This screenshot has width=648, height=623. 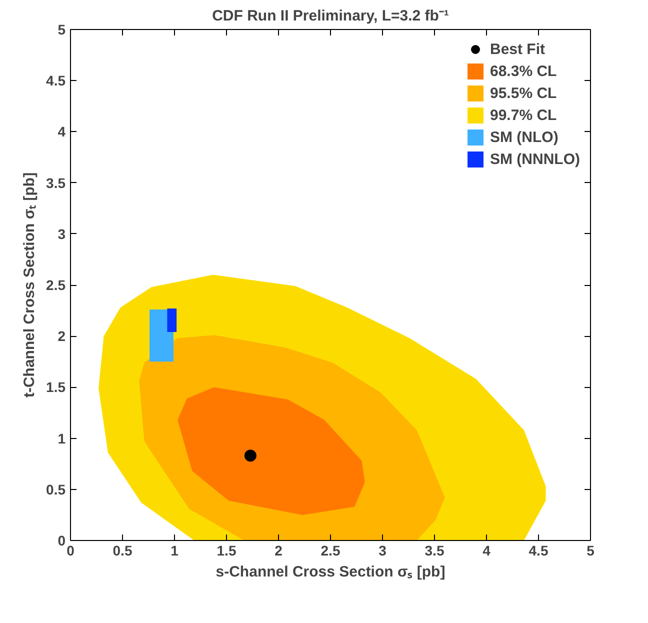 I want to click on x-tick-label: 2, so click(x=278, y=550).